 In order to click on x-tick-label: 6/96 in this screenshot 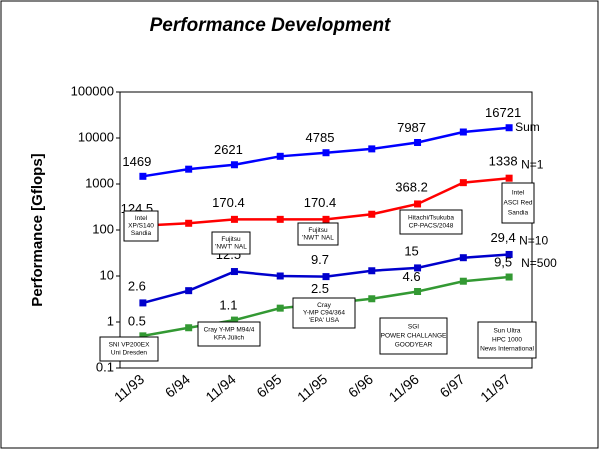, I will do `click(360, 386)`.